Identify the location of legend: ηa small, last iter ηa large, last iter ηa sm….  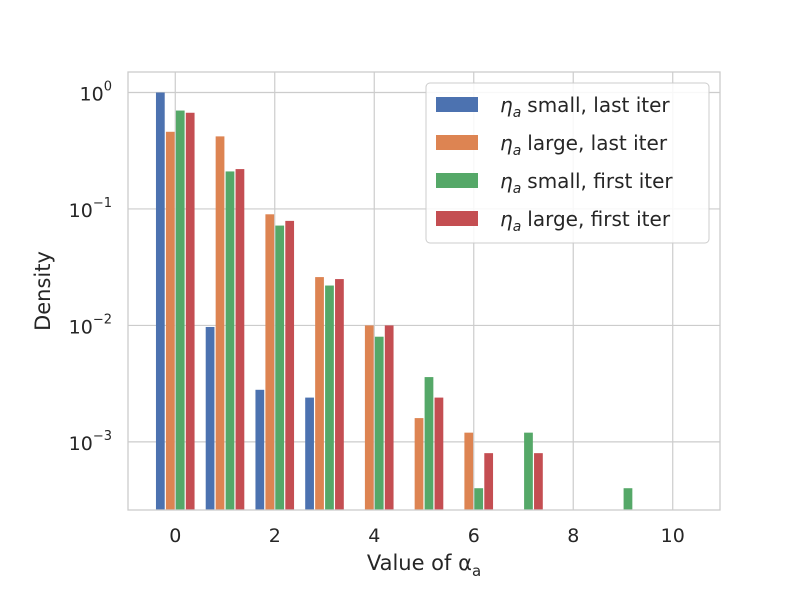
(567, 163).